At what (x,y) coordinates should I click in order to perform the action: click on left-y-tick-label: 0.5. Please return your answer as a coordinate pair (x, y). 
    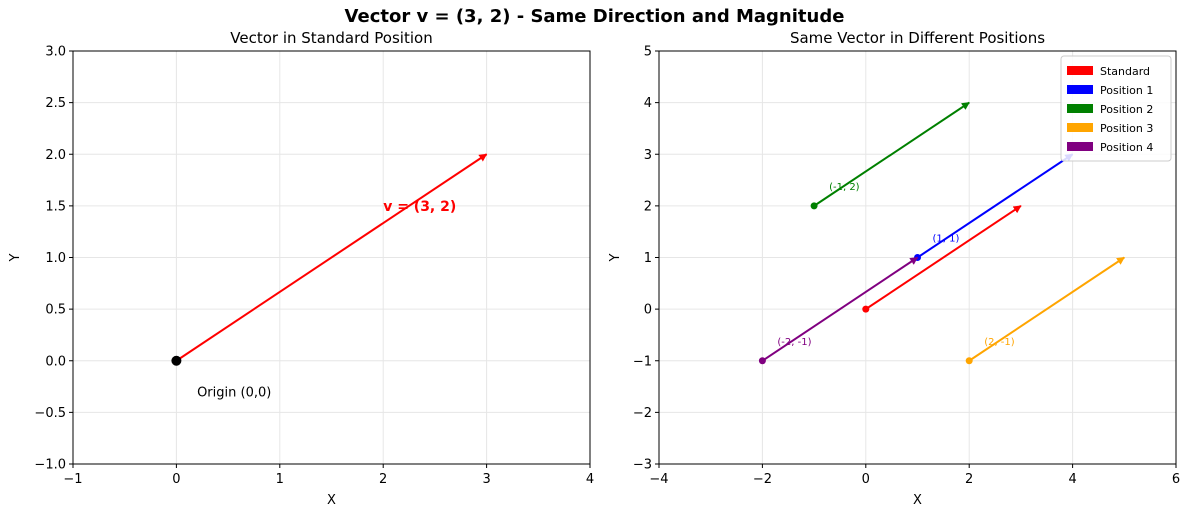
    Looking at the image, I should click on (55, 310).